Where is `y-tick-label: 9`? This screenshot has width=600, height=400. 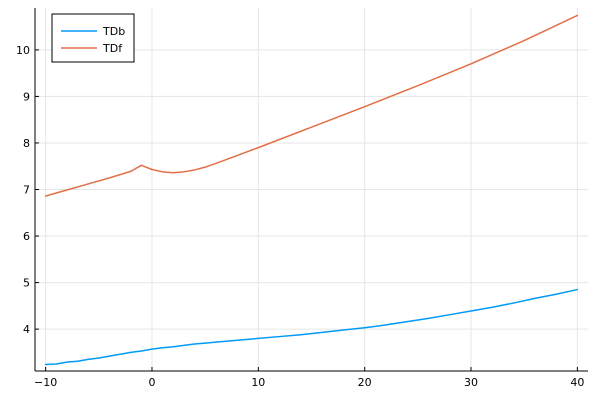
y-tick-label: 9 is located at coordinates (26, 96).